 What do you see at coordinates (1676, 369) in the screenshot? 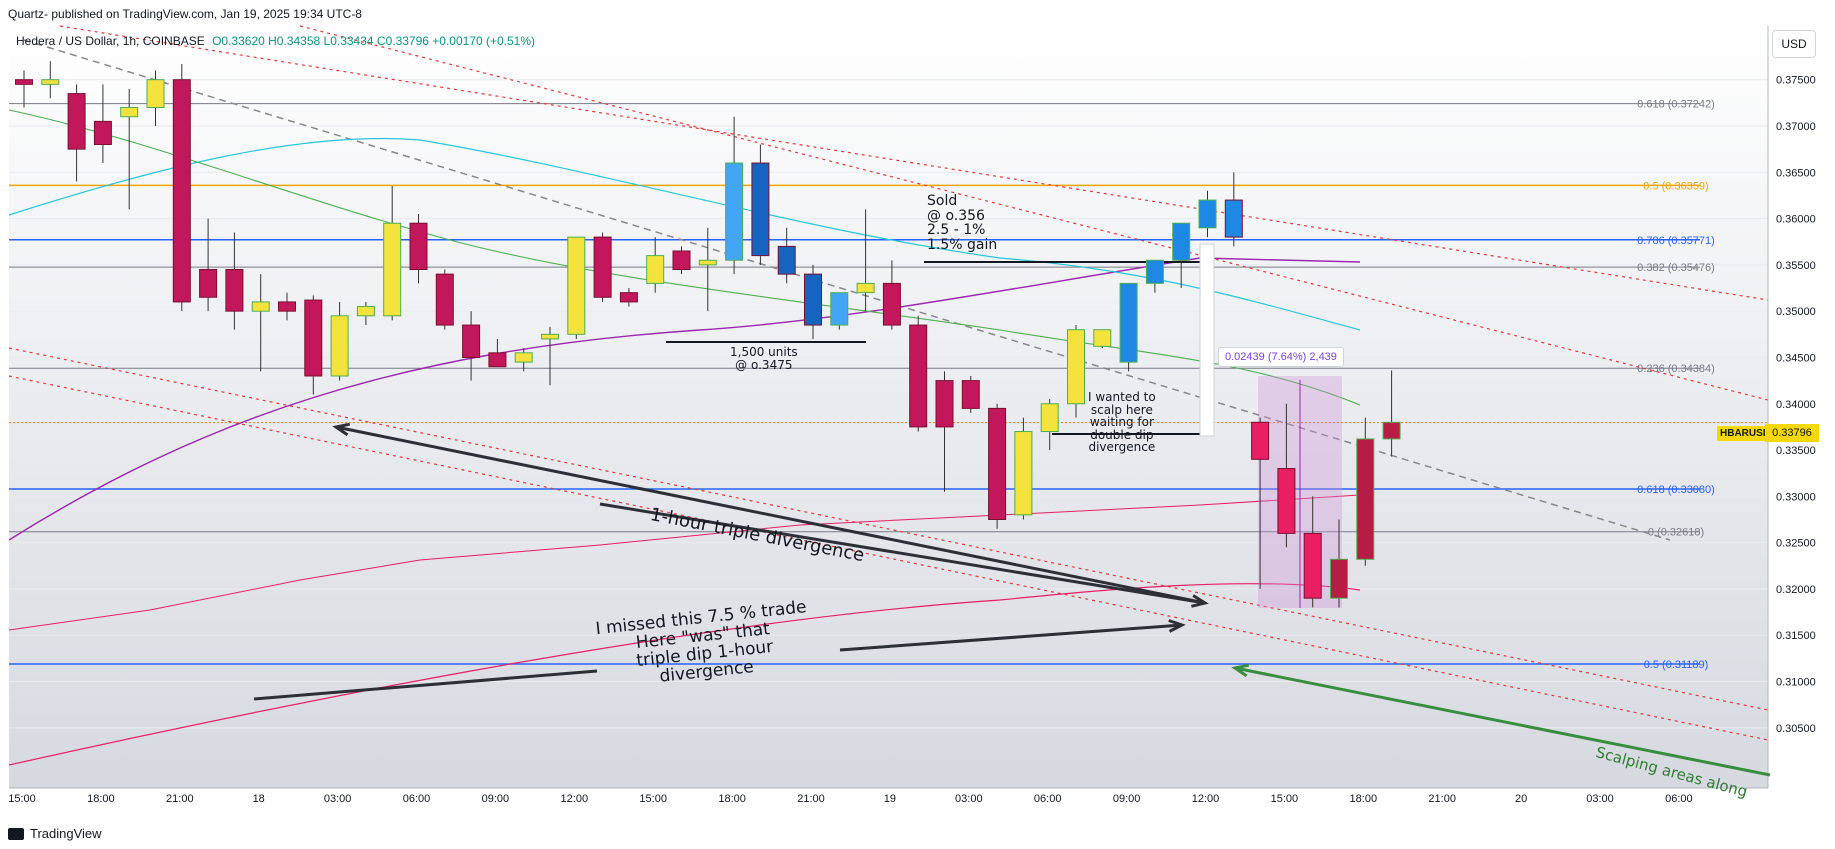
I see `fib-level-label: 0.236 (0.34384)` at bounding box center [1676, 369].